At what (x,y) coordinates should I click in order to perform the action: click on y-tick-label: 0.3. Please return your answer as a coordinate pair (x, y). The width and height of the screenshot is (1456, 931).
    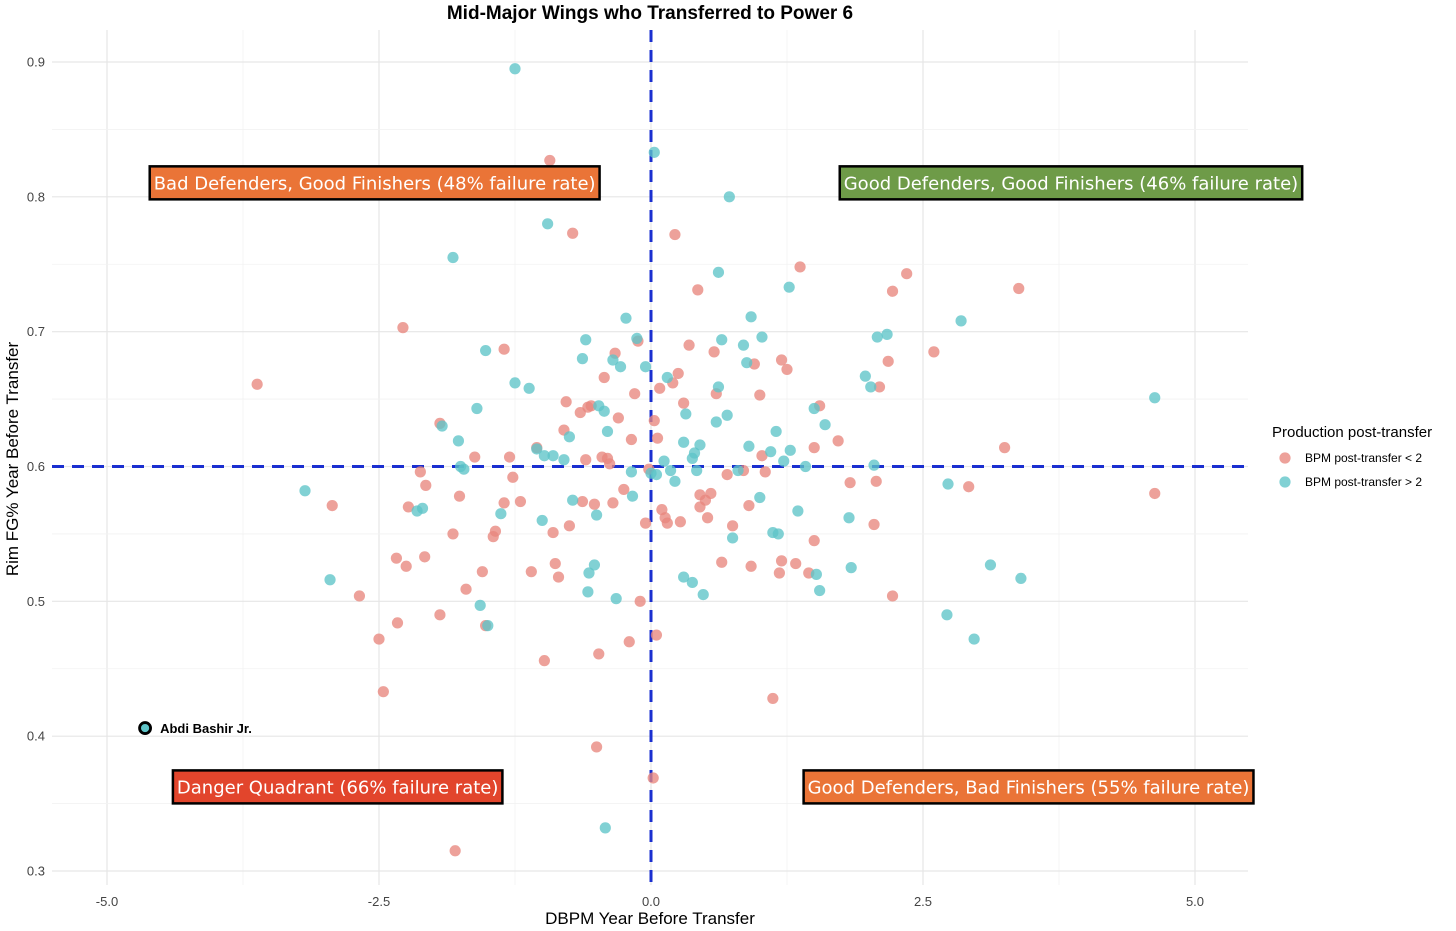
    Looking at the image, I should click on (36, 871).